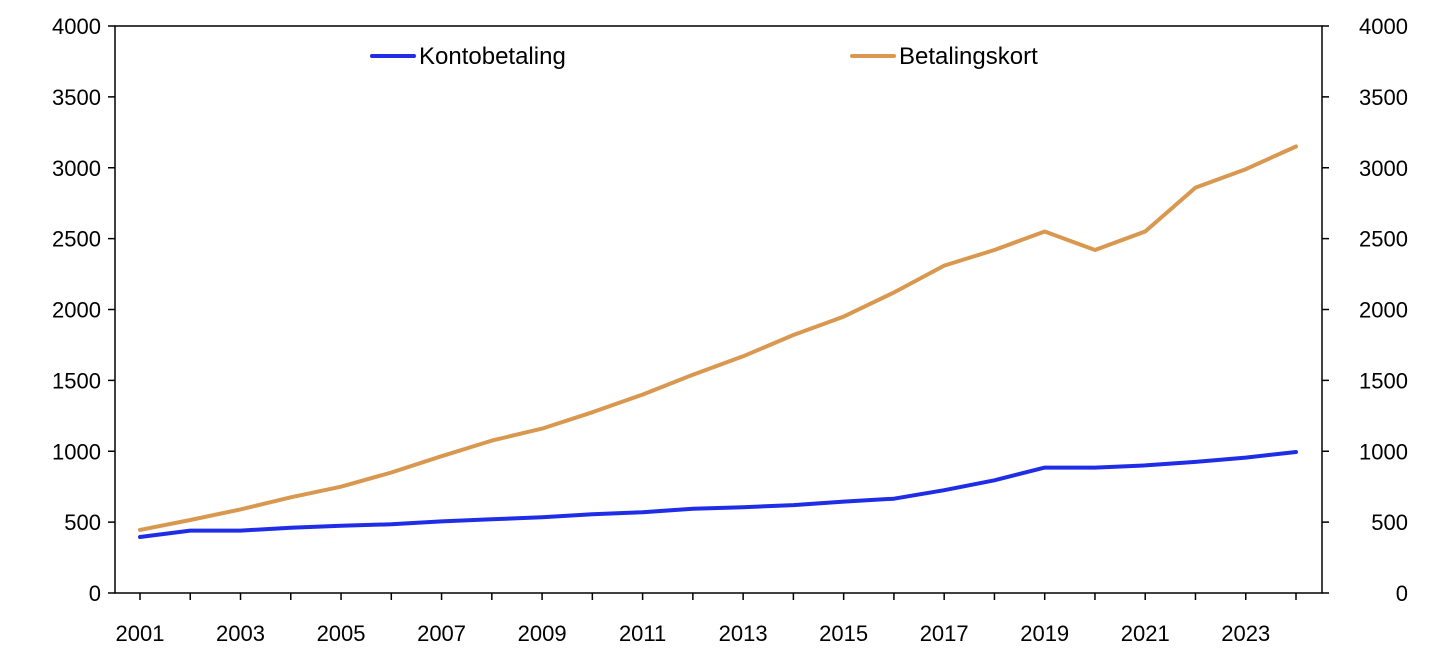 Image resolution: width=1445 pixels, height=660 pixels. Describe the element at coordinates (1383, 310) in the screenshot. I see `right-y-tick-label: 2000` at that location.